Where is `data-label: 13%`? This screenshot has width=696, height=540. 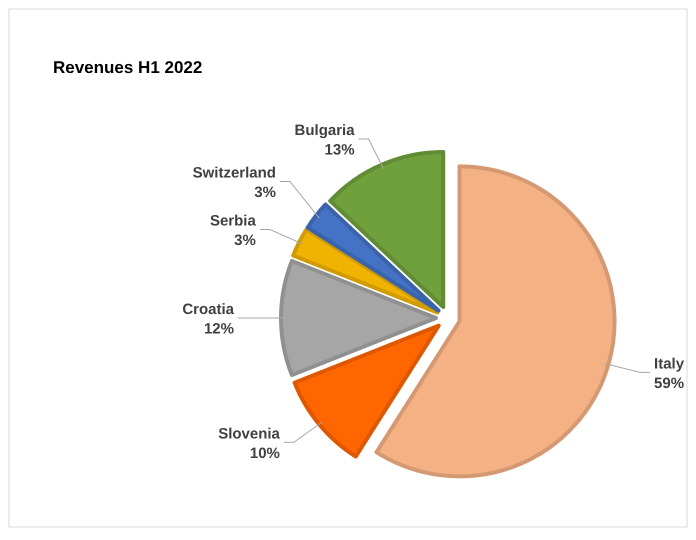 data-label: 13% is located at coordinates (339, 150).